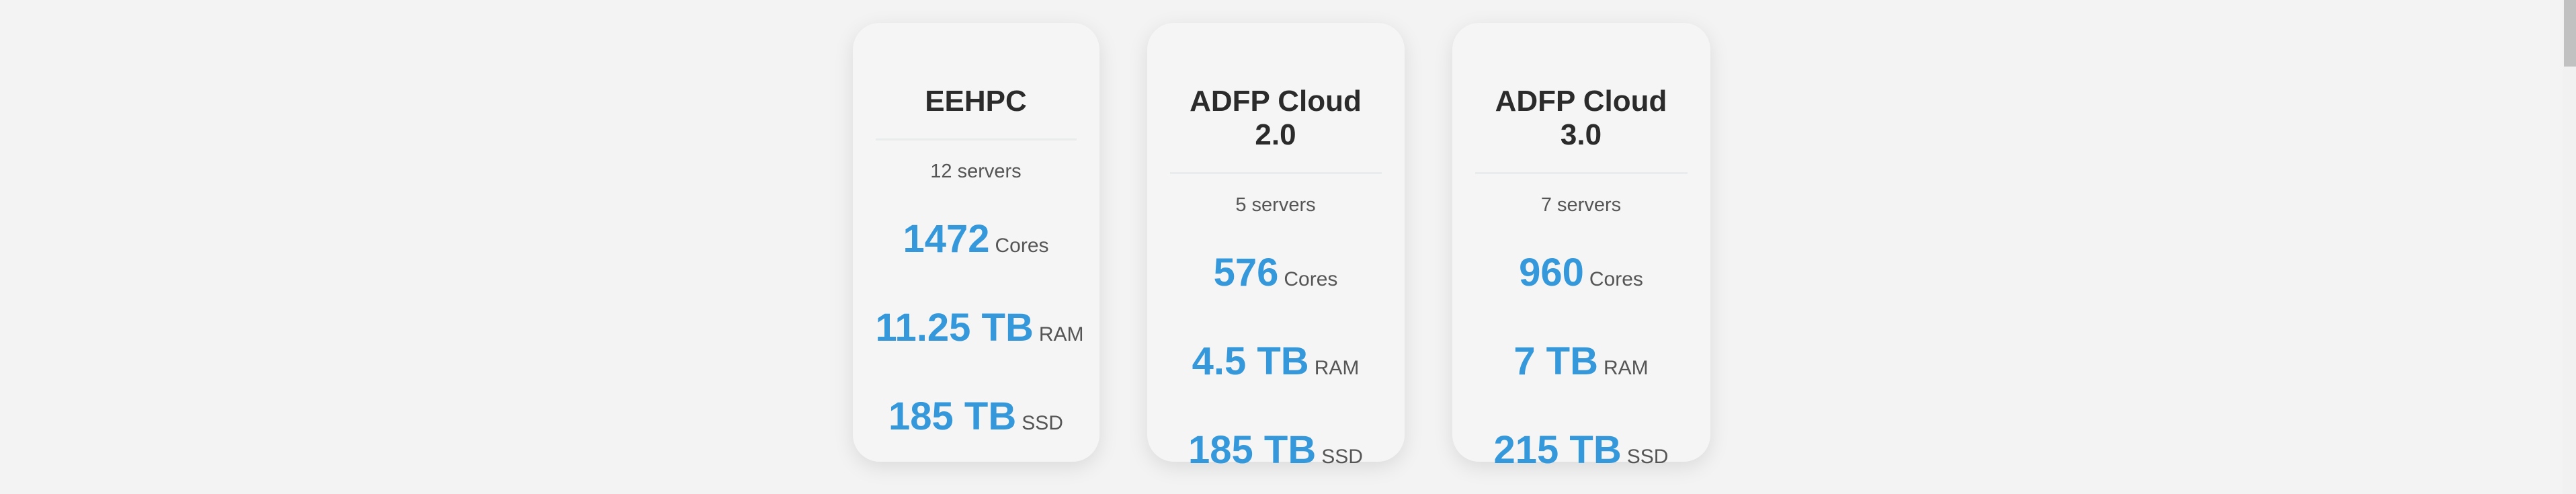  What do you see at coordinates (954, 327) in the screenshot?
I see `ram-value: 11.25 TB` at bounding box center [954, 327].